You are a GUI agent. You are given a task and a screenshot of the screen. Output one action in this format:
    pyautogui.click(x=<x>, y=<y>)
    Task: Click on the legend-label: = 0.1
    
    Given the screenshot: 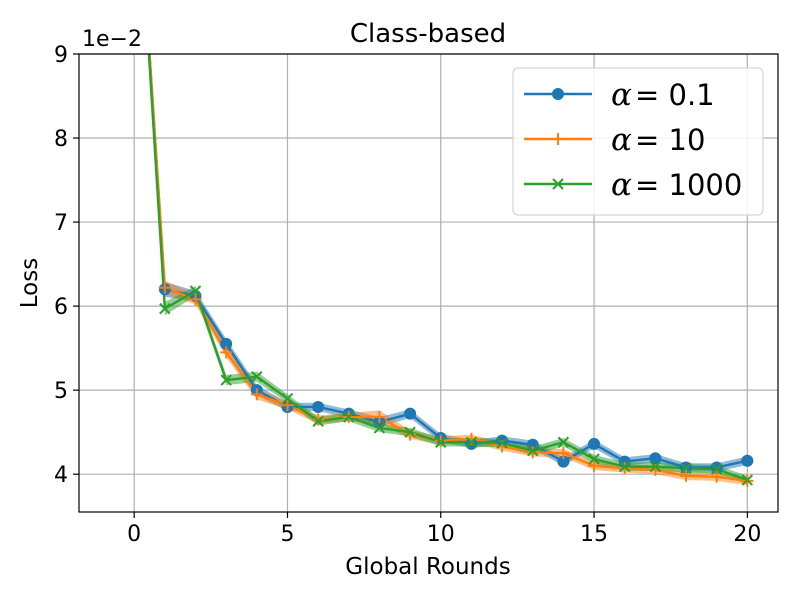 What is the action you would take?
    pyautogui.click(x=675, y=95)
    